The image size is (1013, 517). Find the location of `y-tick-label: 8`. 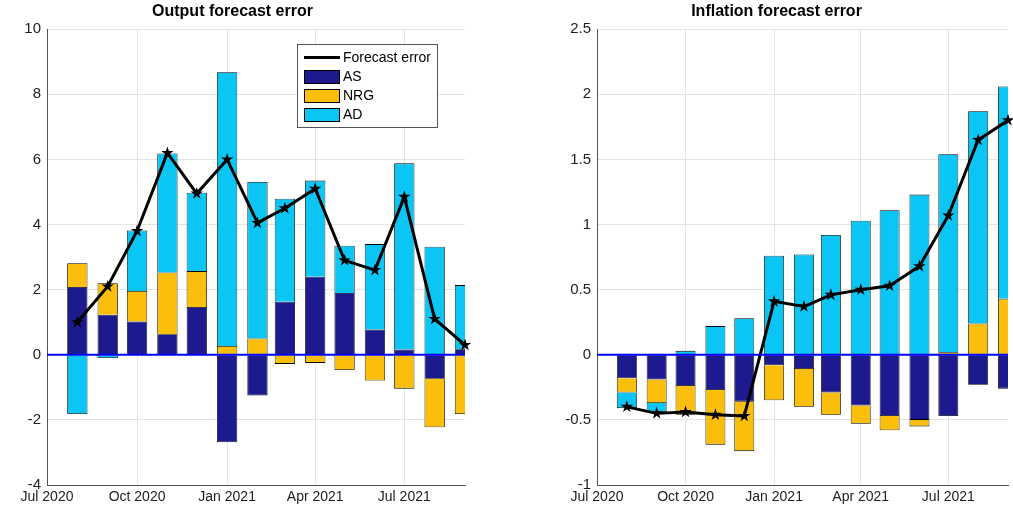

y-tick-label: 8 is located at coordinates (36, 93).